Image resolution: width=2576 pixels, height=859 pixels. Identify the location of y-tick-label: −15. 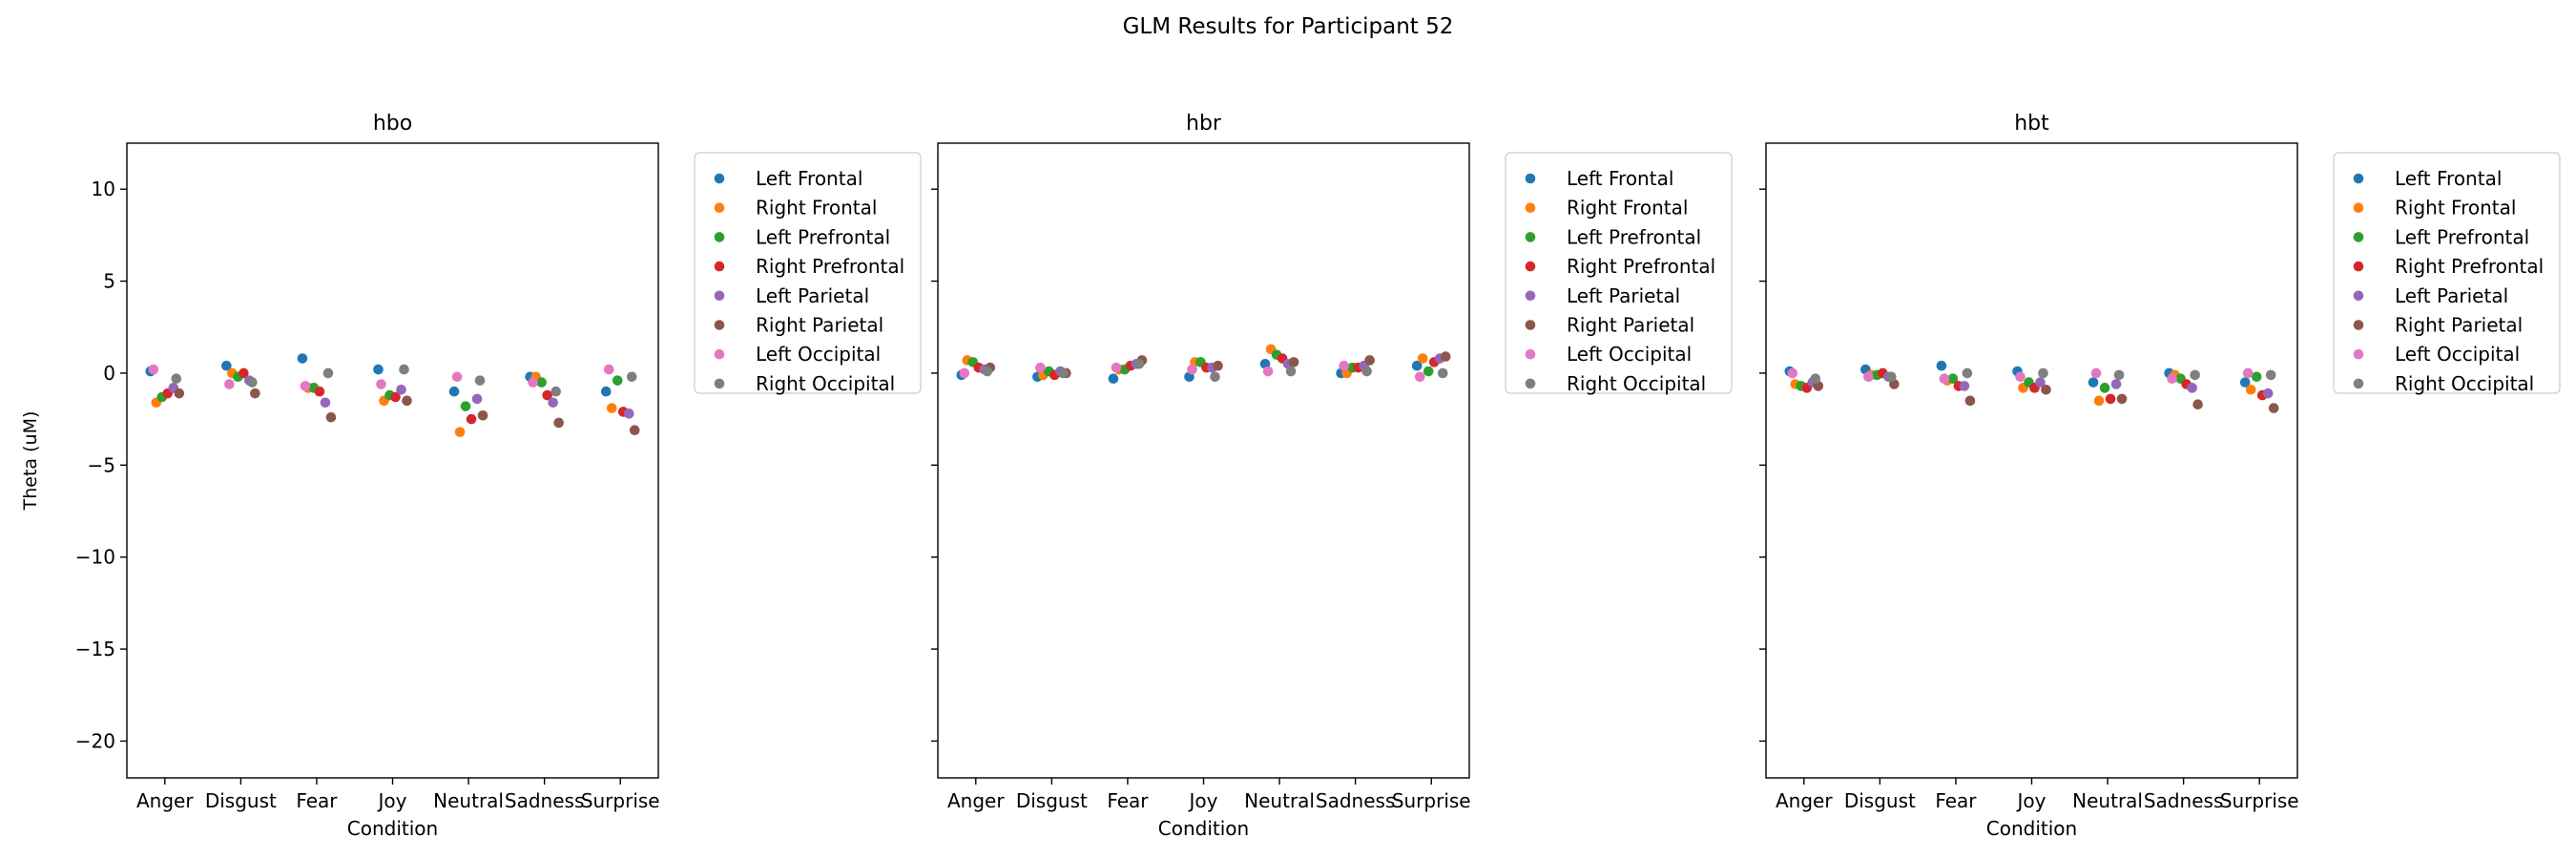
(95, 649).